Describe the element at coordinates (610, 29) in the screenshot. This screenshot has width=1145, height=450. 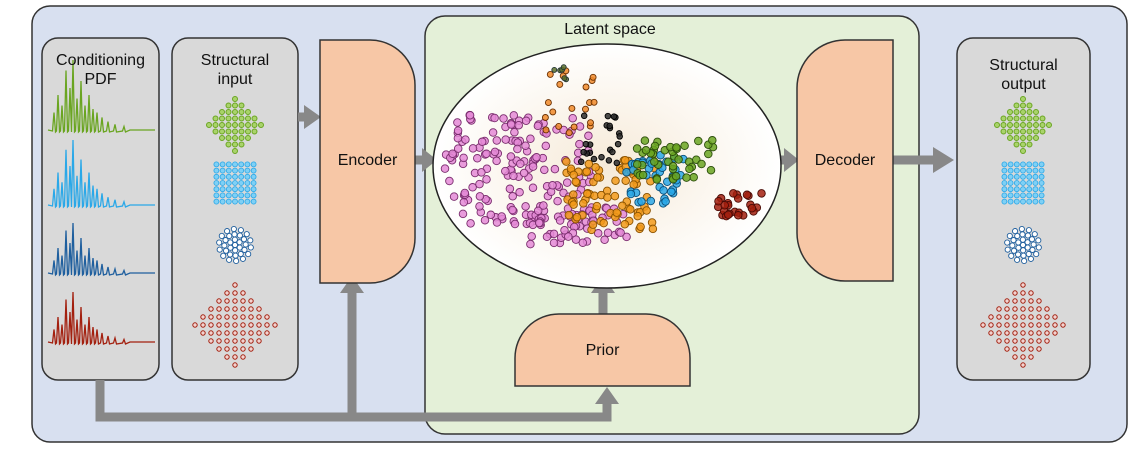
I see `latent-space-label: Latent space` at that location.